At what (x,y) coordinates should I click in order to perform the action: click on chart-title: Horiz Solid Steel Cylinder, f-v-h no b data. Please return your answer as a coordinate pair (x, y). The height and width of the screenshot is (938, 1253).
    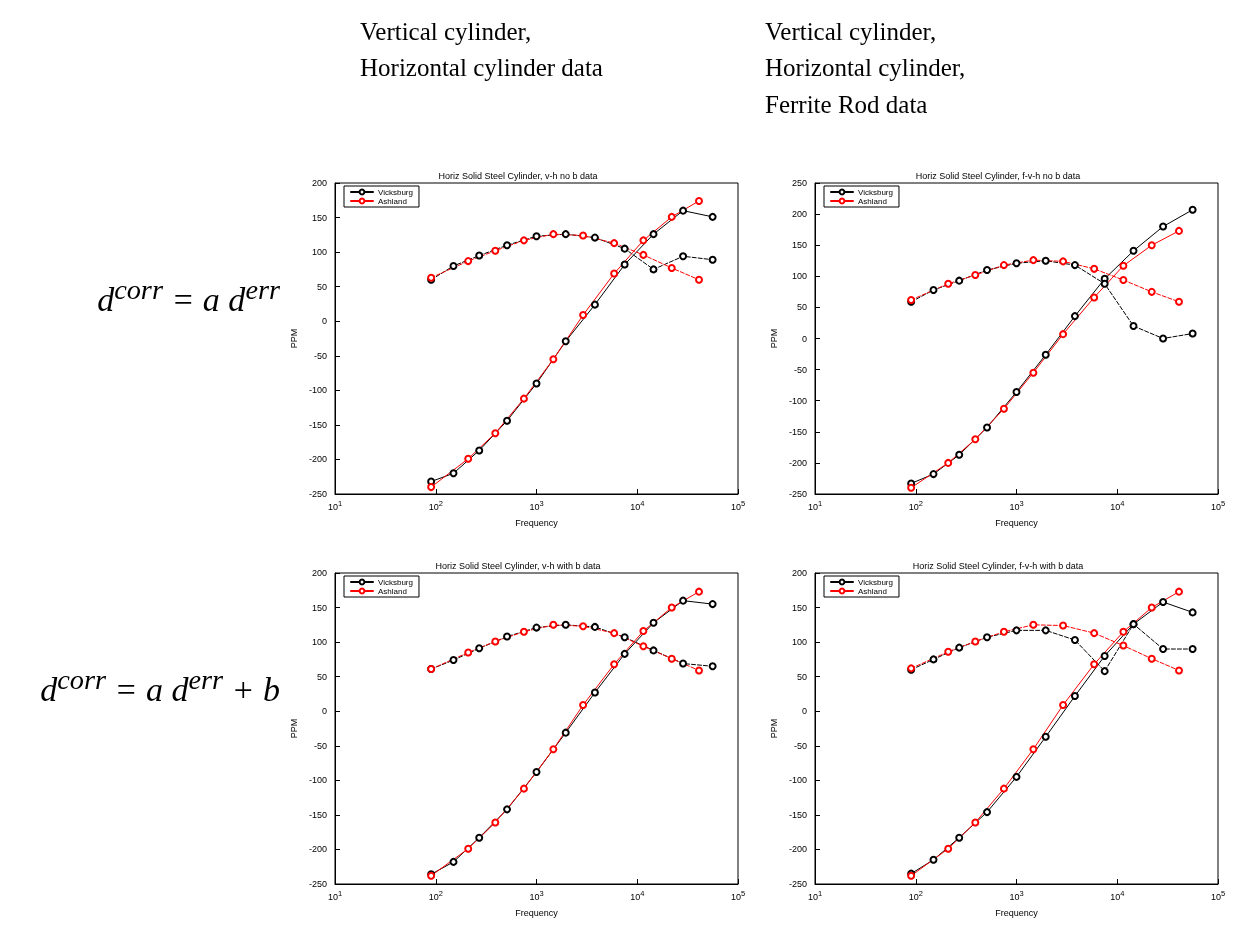
    Looking at the image, I should click on (998, 175).